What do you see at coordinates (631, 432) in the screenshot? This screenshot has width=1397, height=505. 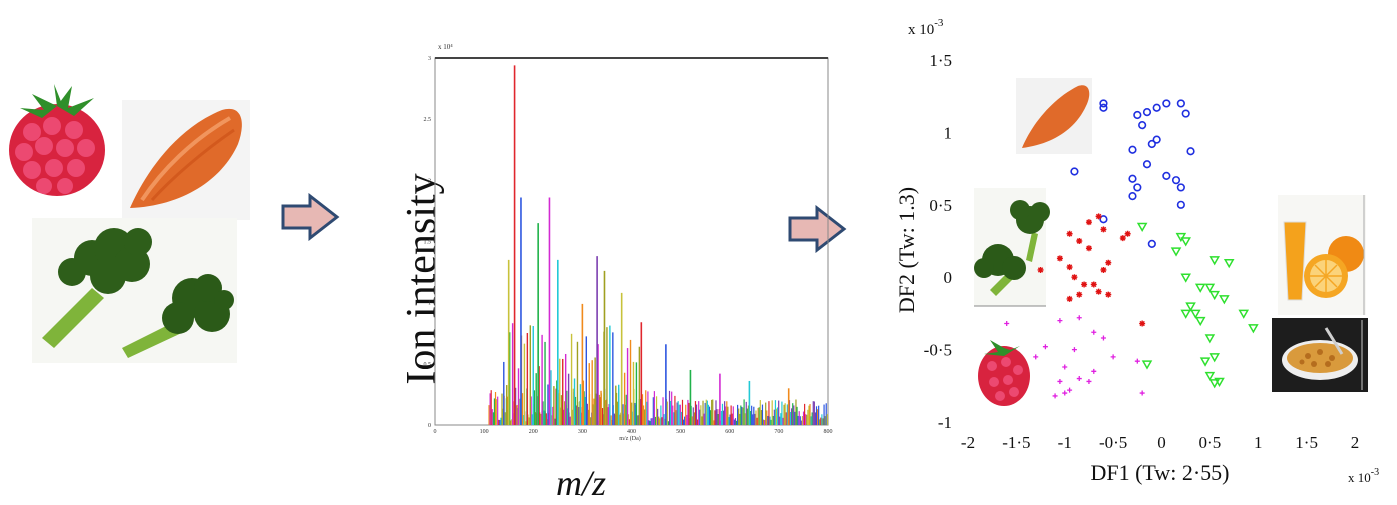 I see `spectrum-x-tick: 400` at bounding box center [631, 432].